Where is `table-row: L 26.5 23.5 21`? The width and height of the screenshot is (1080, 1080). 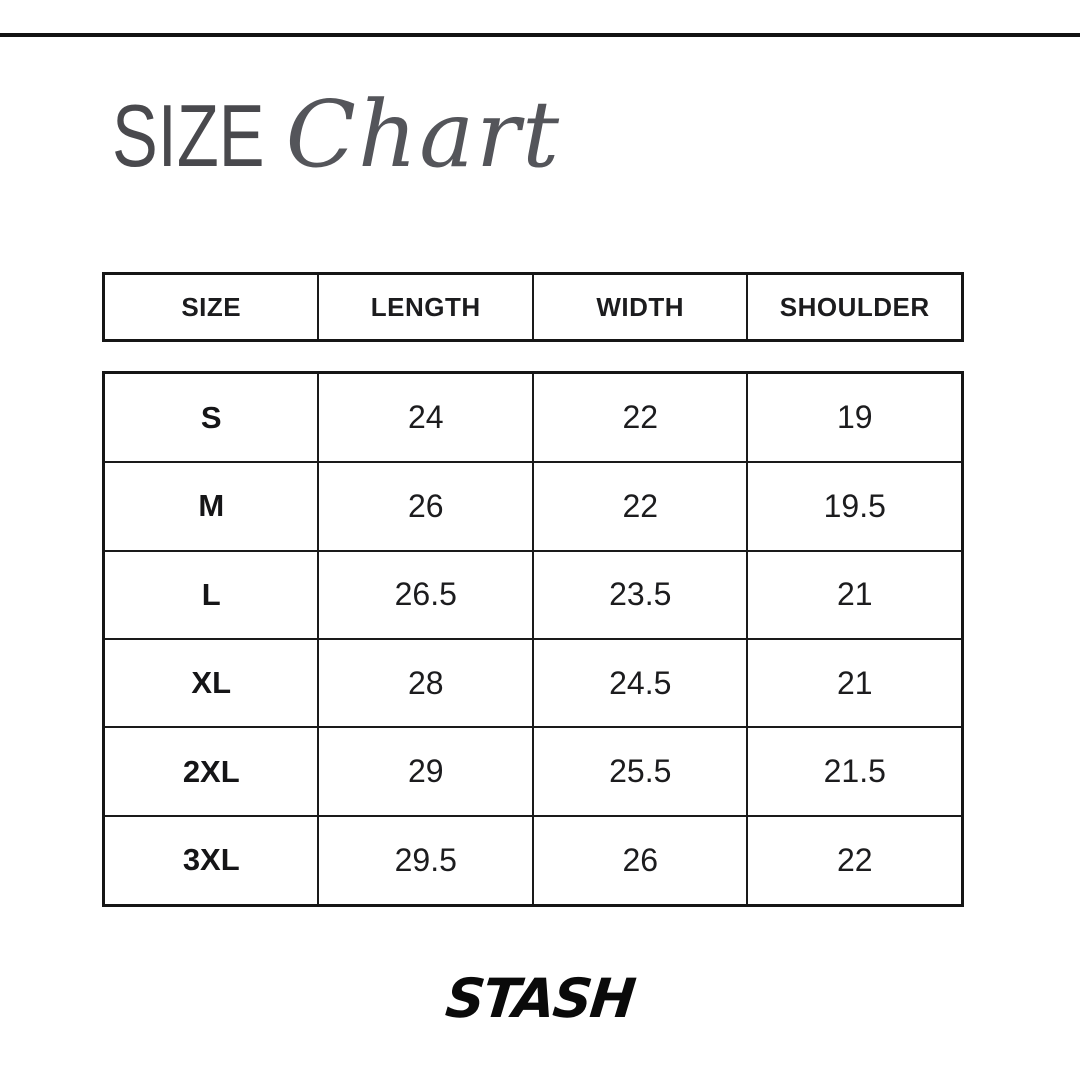
table-row: L 26.5 23.5 21 is located at coordinates (533, 594).